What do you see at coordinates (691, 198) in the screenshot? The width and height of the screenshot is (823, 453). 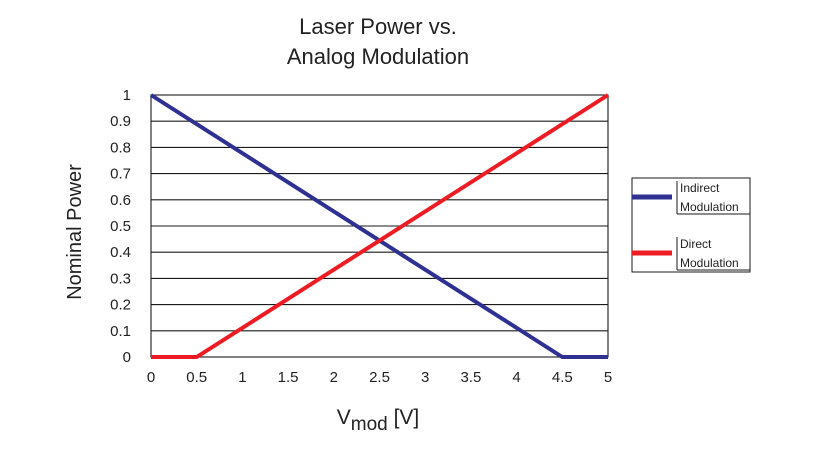 I see `legend-entry: Indirect Modulation` at bounding box center [691, 198].